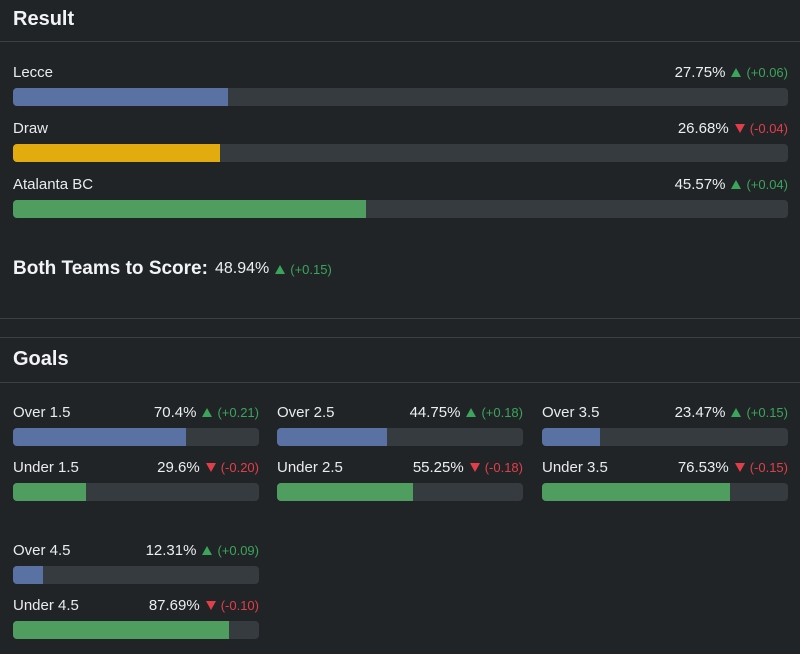  I want to click on market-label: Under 4.5, so click(46, 605).